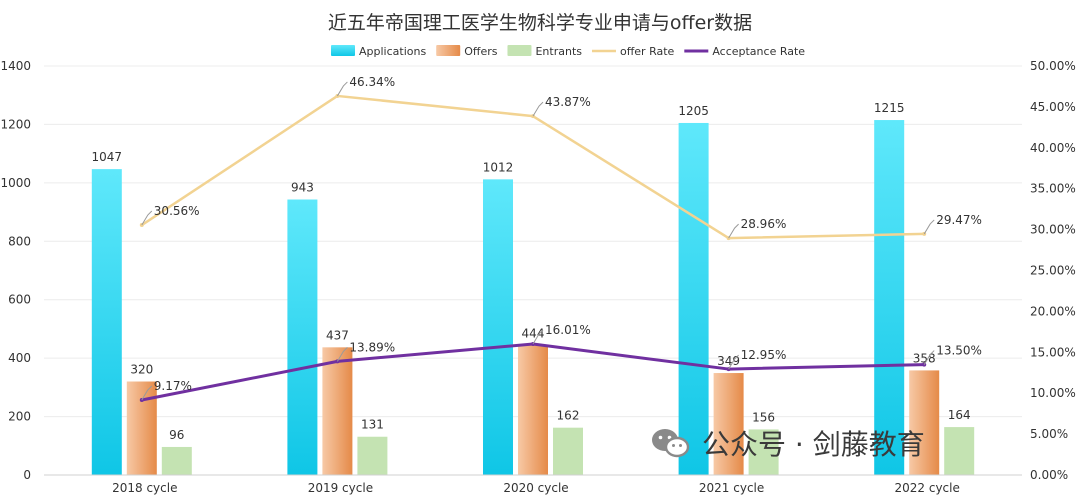  Describe the element at coordinates (144, 488) in the screenshot. I see `x-tick-label: 2018 cycle` at that location.